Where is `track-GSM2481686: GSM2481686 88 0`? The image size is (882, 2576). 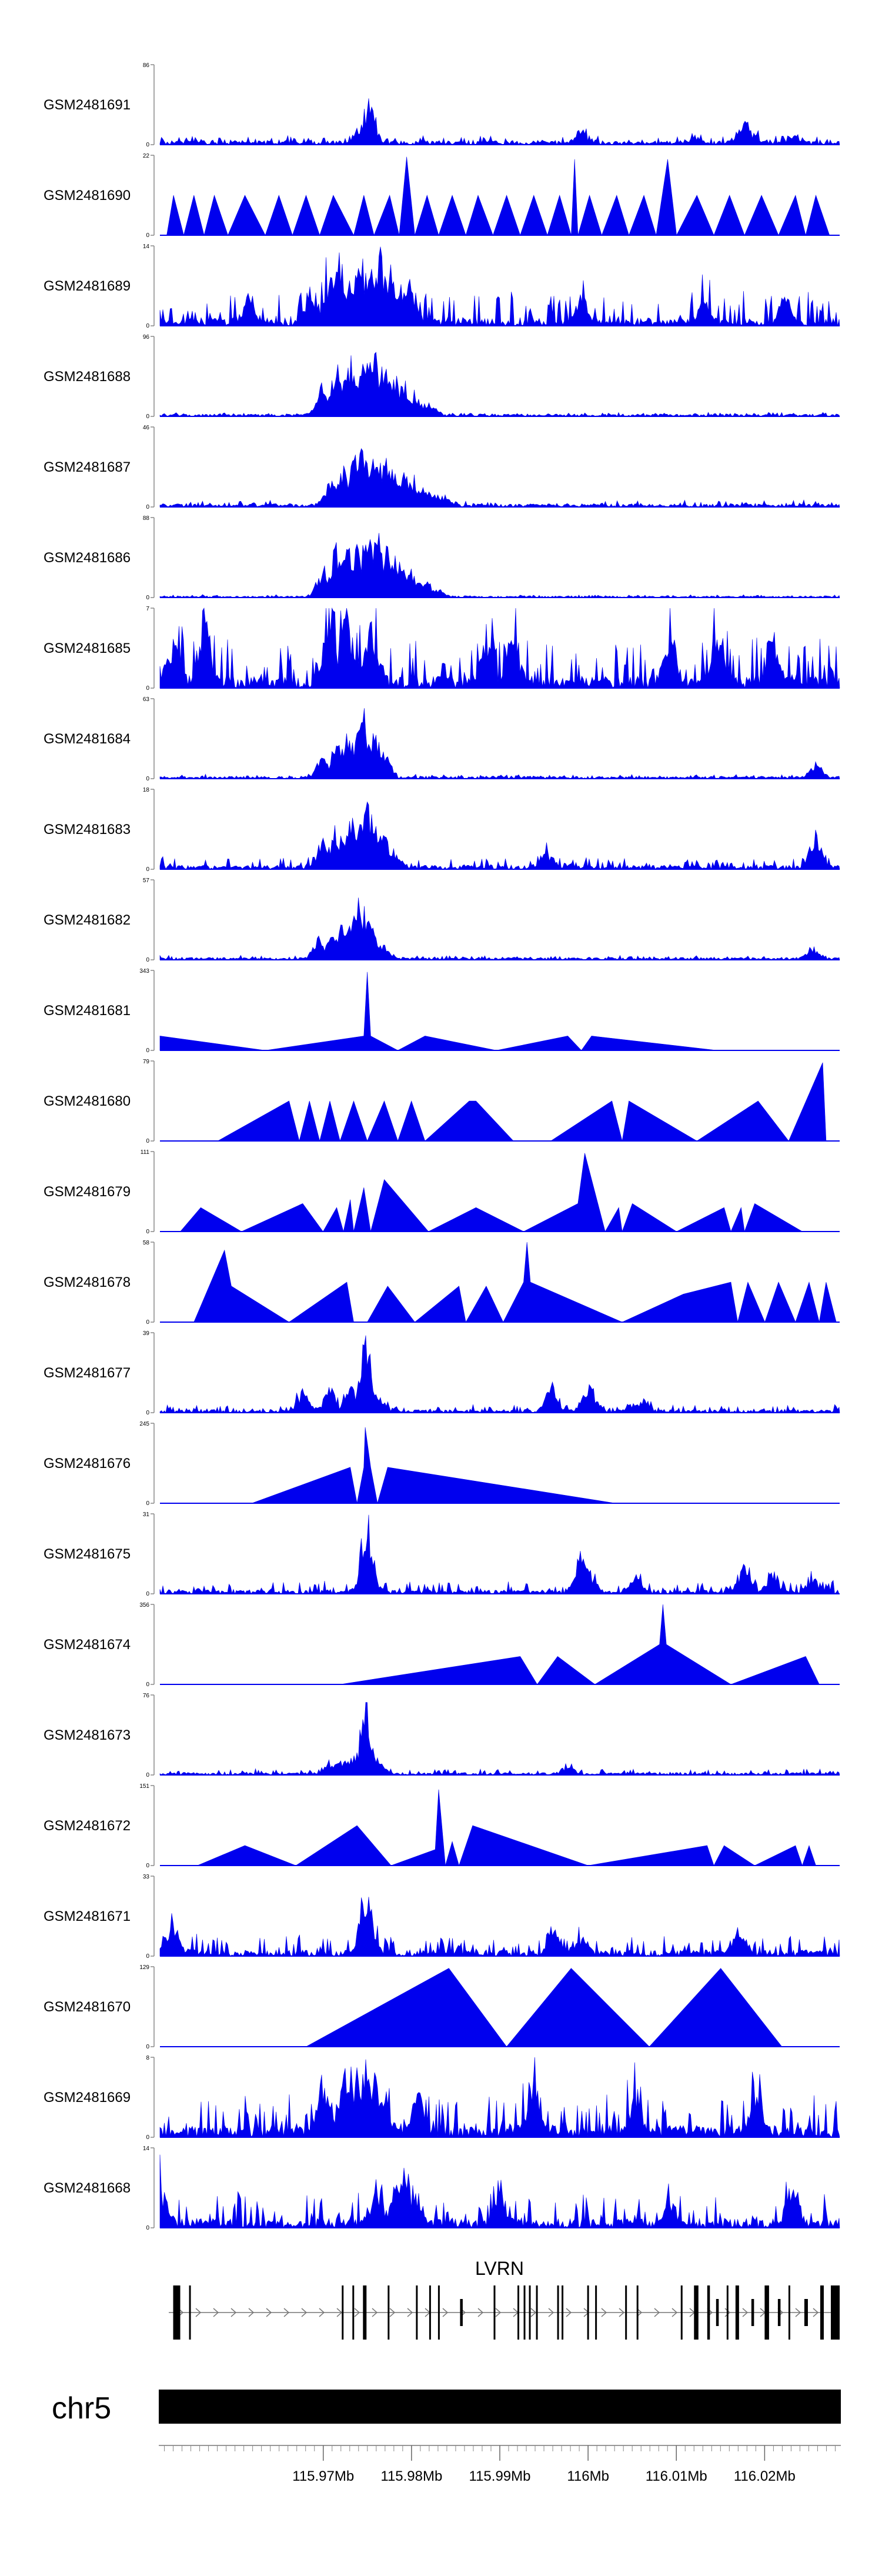
track-GSM2481686: GSM2481686 88 0 is located at coordinates (442, 558).